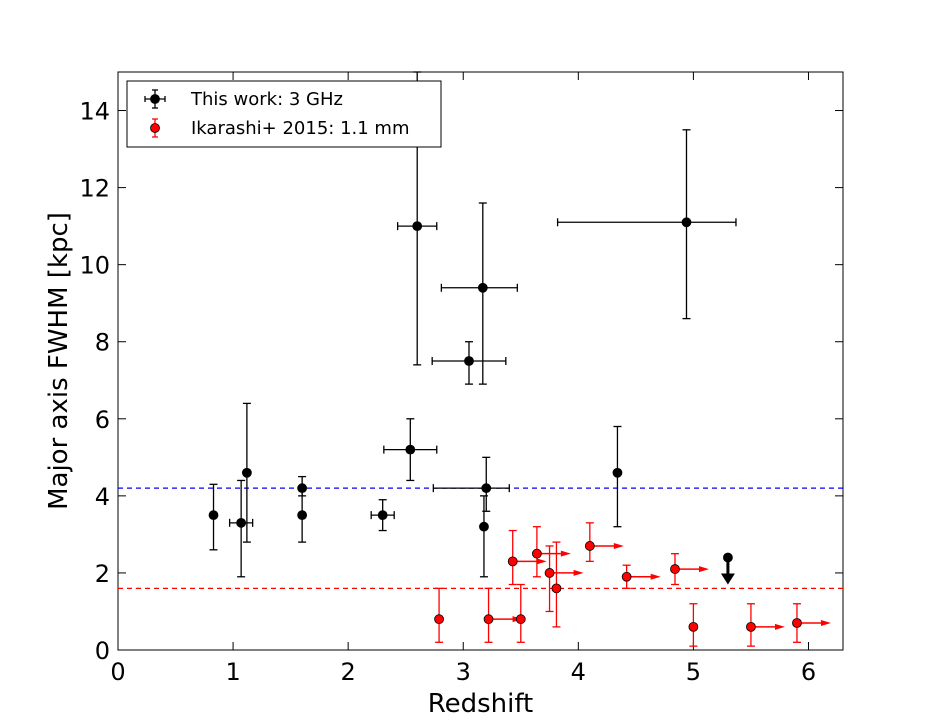  Describe the element at coordinates (102, 343) in the screenshot. I see `y-tick-label: 8` at that location.